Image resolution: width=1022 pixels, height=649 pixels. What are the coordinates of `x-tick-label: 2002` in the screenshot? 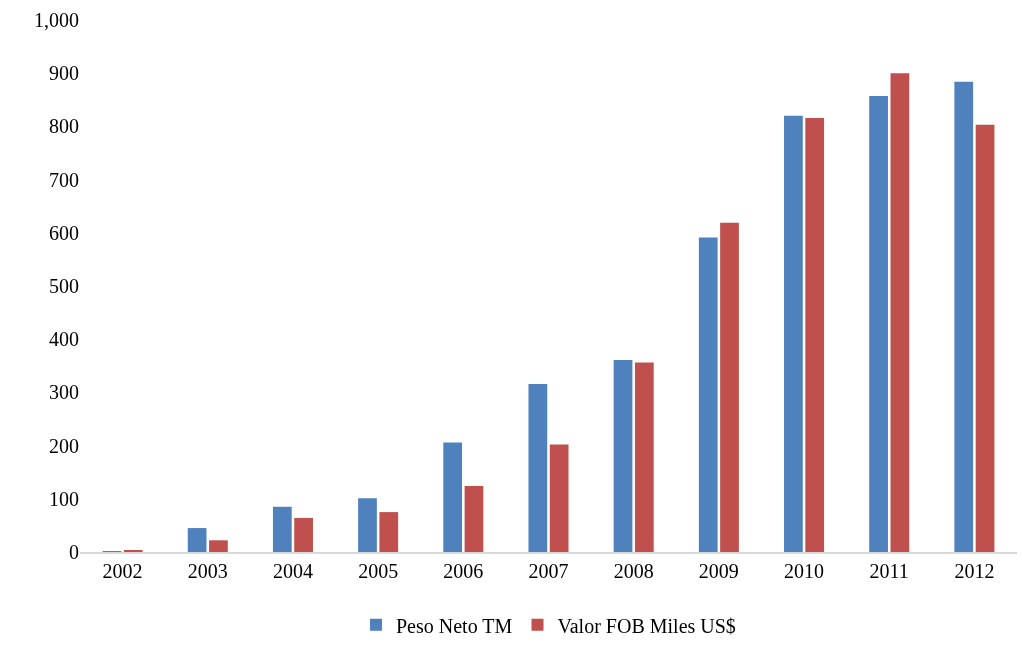 It's located at (122, 571).